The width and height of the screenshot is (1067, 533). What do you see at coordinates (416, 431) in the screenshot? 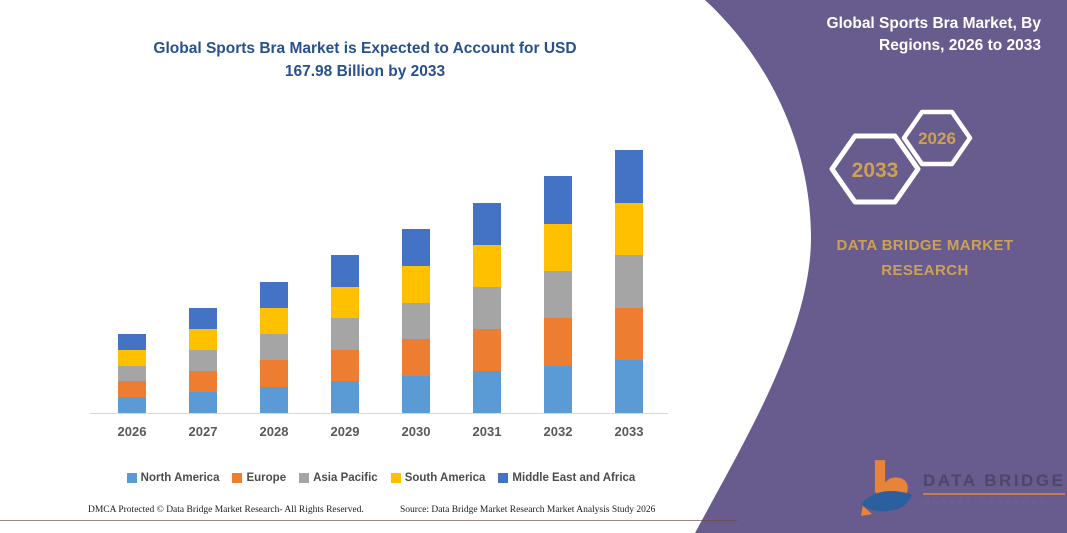
I see `x-axis-label-2030: 2030` at bounding box center [416, 431].